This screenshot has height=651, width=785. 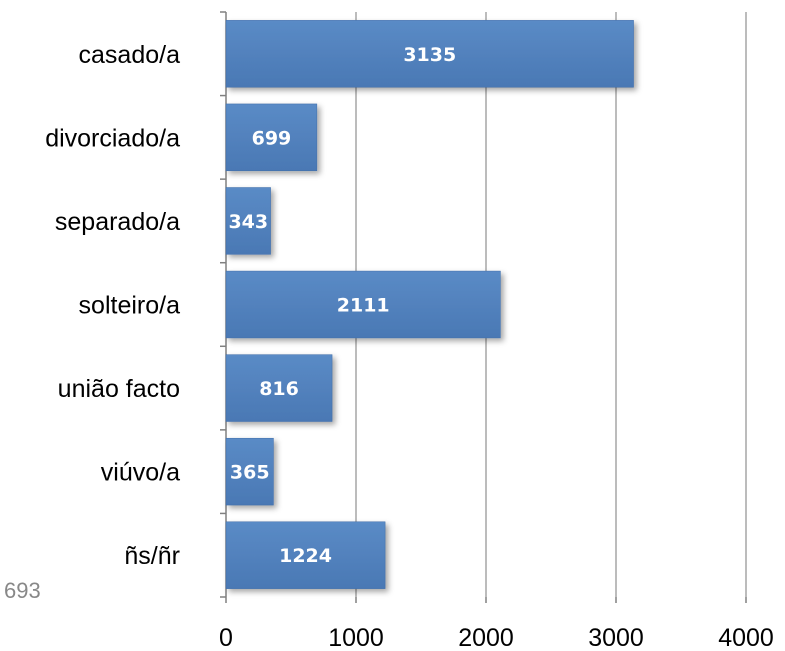 What do you see at coordinates (130, 55) in the screenshot?
I see `category-label: casado/a` at bounding box center [130, 55].